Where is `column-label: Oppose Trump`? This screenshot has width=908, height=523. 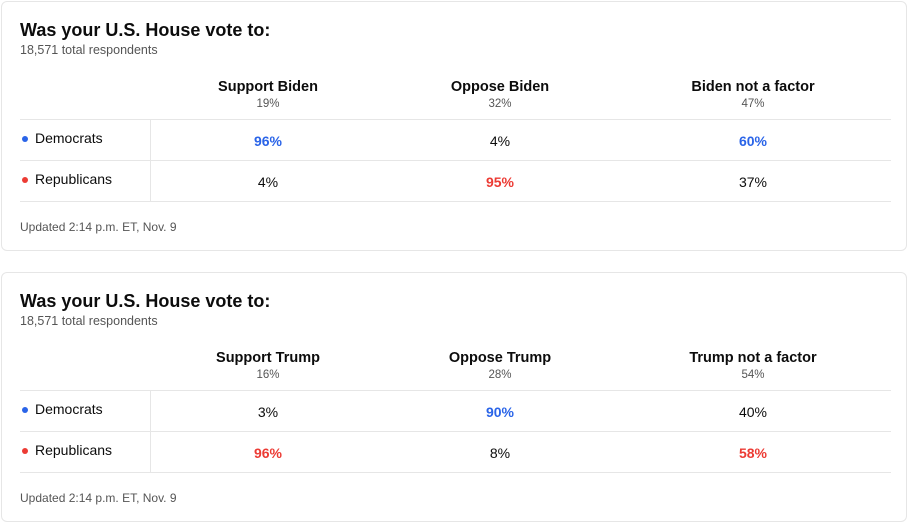
column-label: Oppose Trump is located at coordinates (500, 358).